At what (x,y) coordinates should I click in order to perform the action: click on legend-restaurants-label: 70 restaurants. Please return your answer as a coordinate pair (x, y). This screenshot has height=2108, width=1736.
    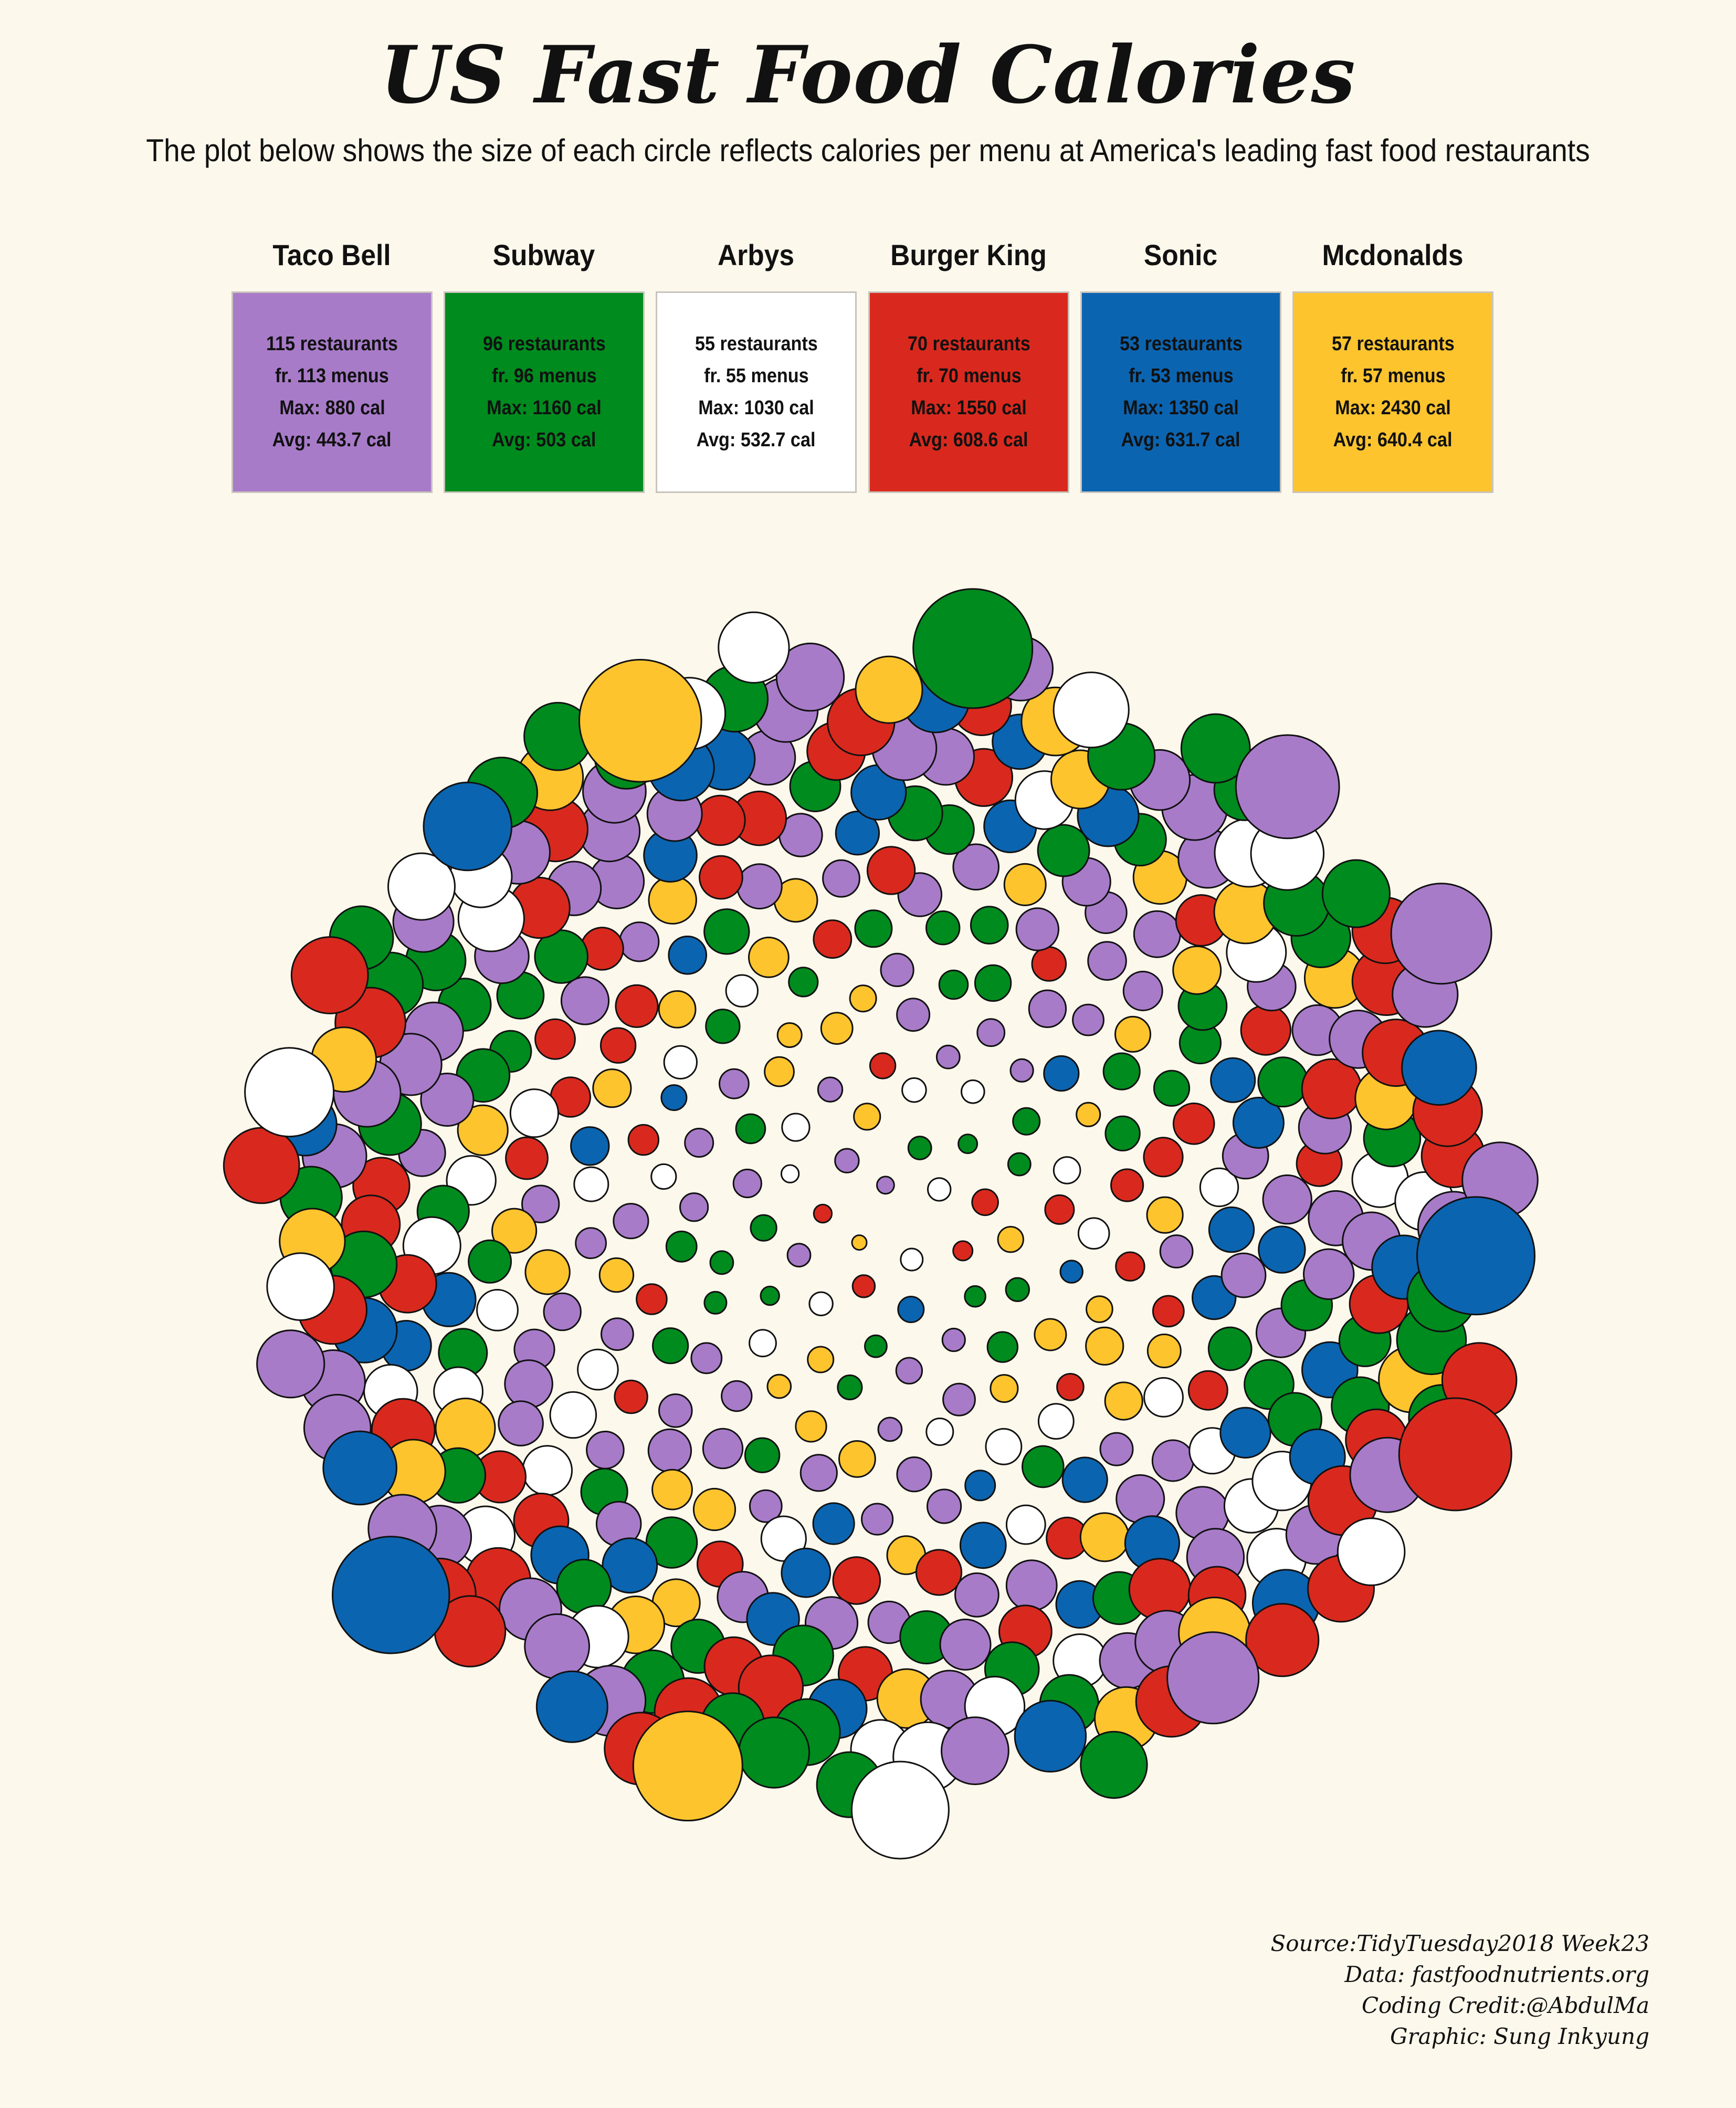
    Looking at the image, I should click on (969, 344).